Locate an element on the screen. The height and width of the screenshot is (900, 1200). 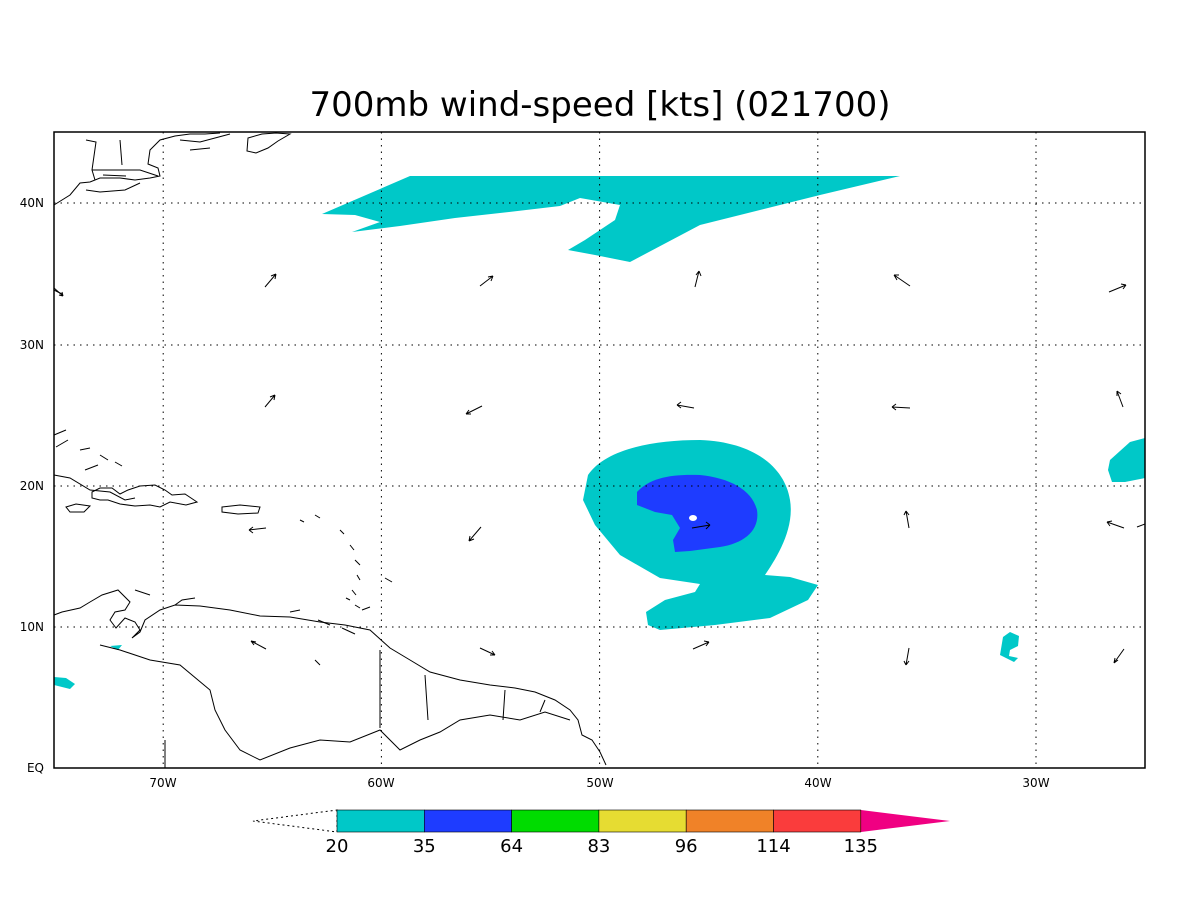
coast-new-england-islands is located at coordinates (269, 143).